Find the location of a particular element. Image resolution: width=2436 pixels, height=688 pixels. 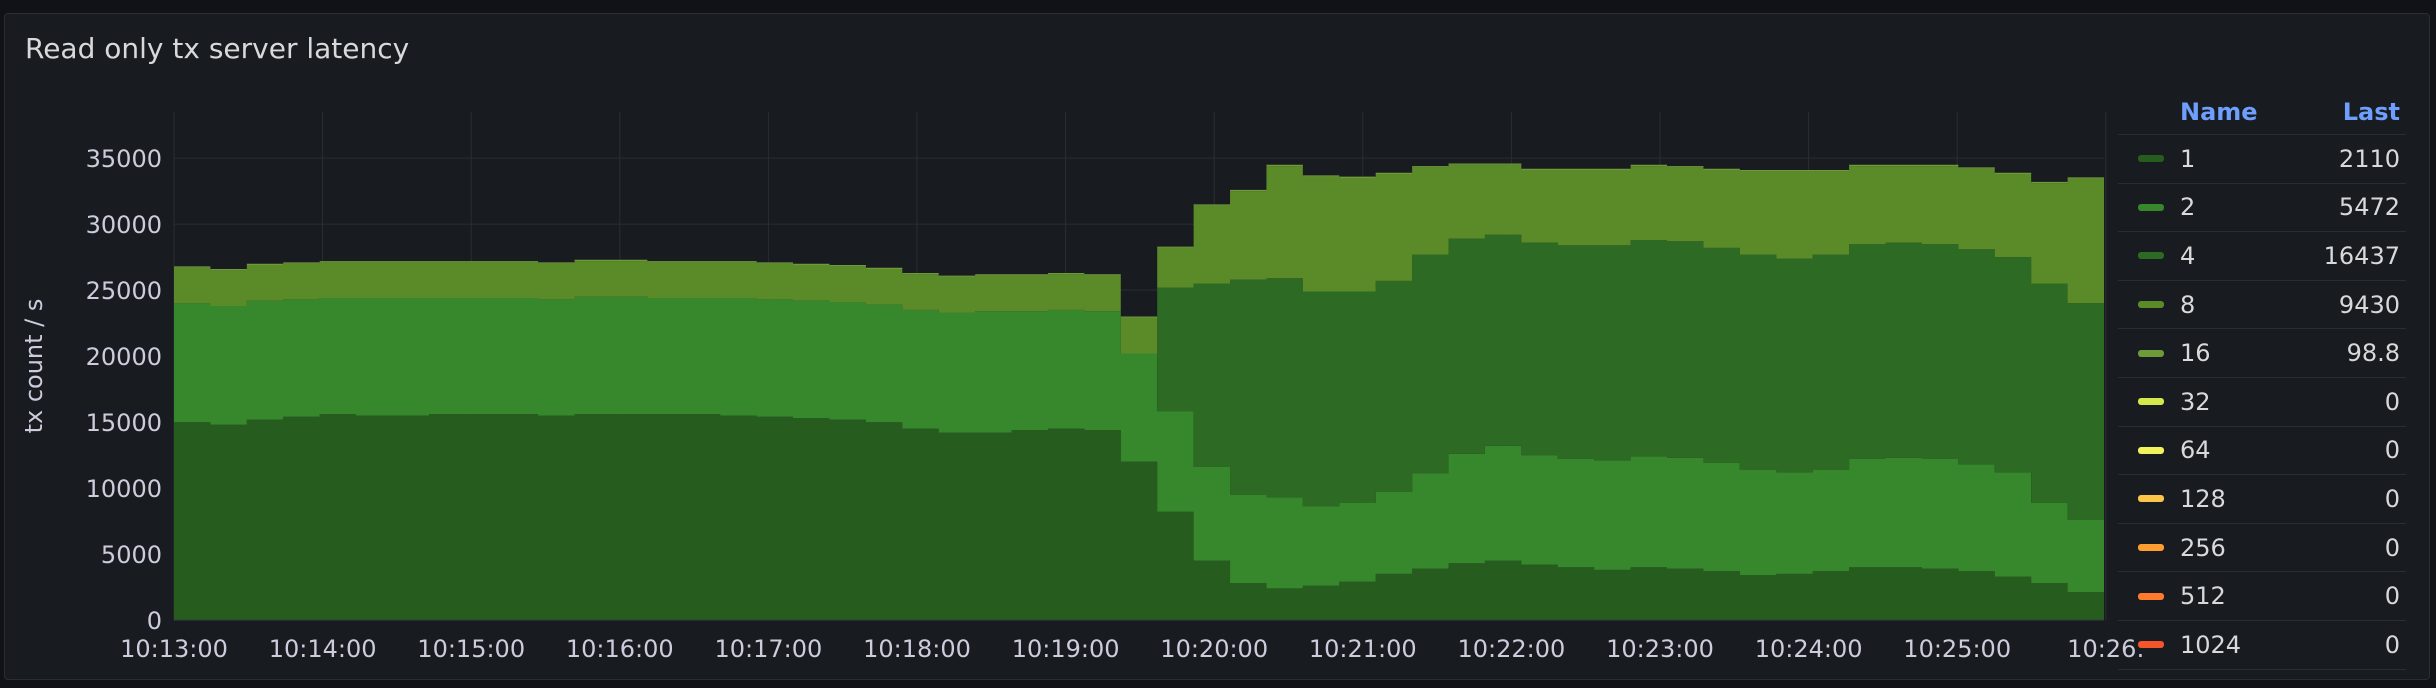

y-tick-label: 20000 is located at coordinates (124, 357).